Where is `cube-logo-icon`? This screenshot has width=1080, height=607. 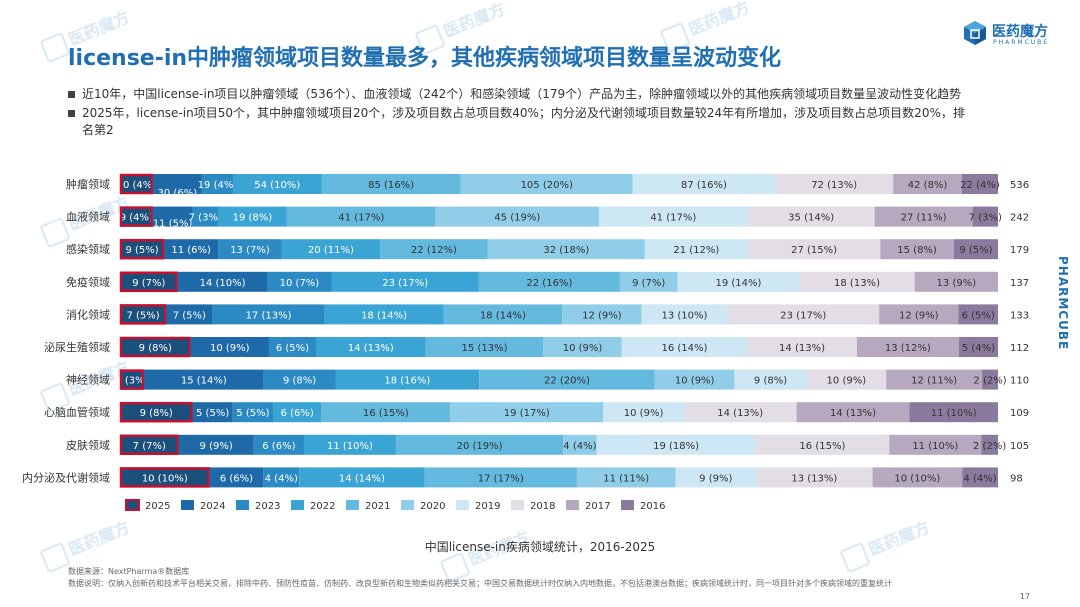
cube-logo-icon is located at coordinates (975, 33).